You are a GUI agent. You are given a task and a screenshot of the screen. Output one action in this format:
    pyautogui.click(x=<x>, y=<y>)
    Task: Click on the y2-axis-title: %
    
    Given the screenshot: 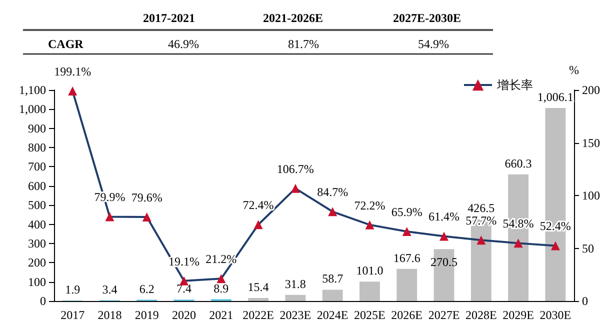 What is the action you would take?
    pyautogui.click(x=574, y=70)
    